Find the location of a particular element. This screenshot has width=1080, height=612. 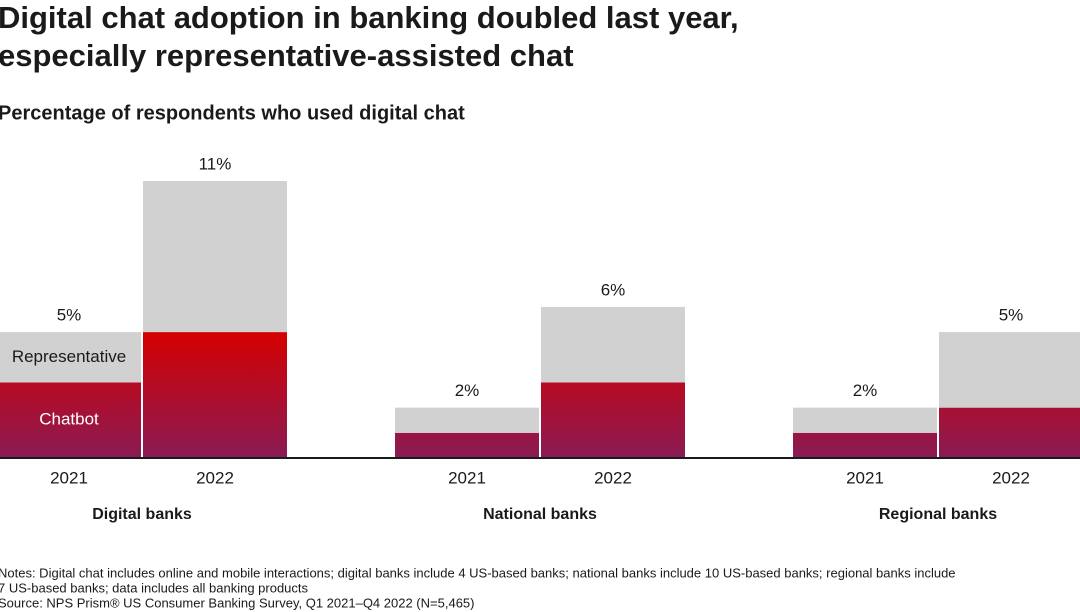

value-label: 6% is located at coordinates (613, 289).